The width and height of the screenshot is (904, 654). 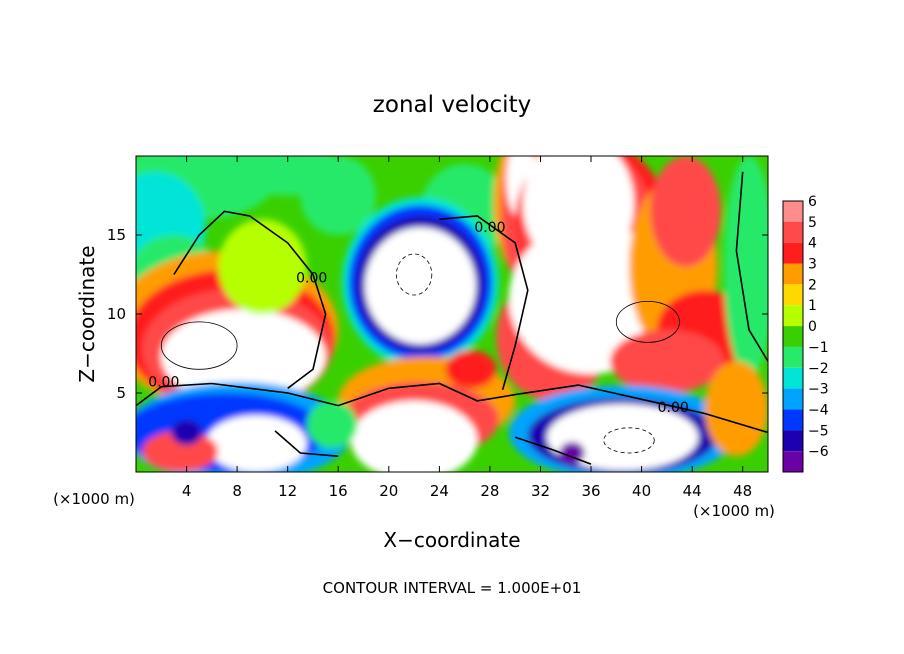 I want to click on x-tick-label: 20, so click(x=388, y=491).